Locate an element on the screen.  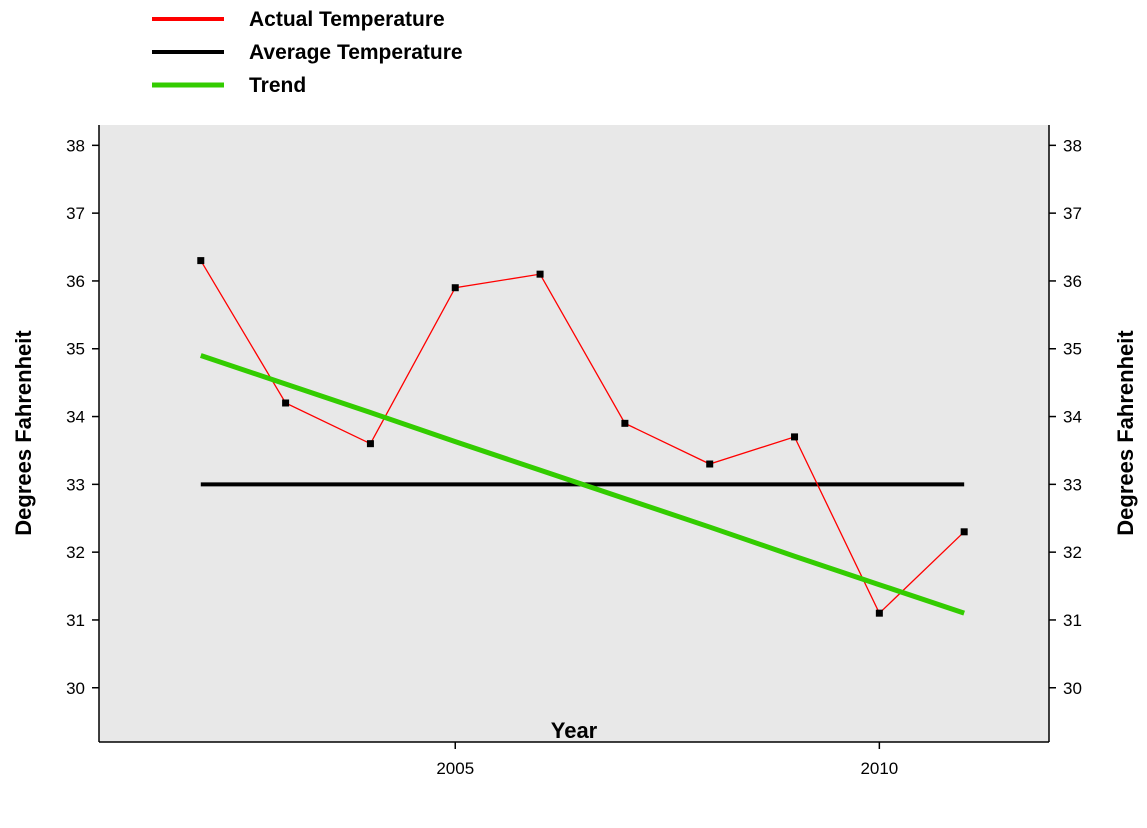
y-tick-label-right: 36 is located at coordinates (1072, 281).